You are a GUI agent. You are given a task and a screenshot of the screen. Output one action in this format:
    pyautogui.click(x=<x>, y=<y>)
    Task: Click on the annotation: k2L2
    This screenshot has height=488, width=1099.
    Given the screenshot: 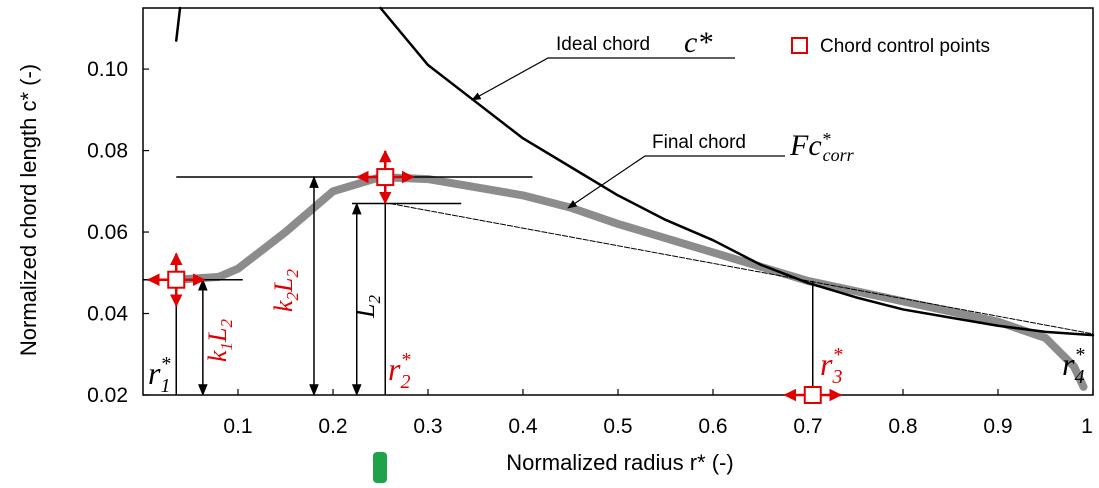 What is the action you would take?
    pyautogui.click(x=285, y=290)
    